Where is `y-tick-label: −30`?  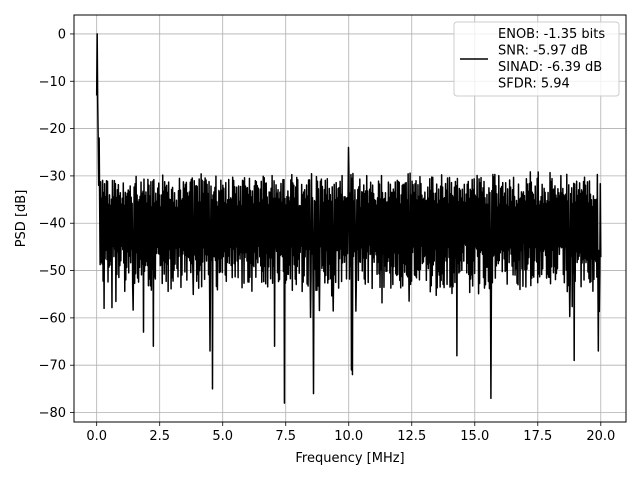
y-tick-label: −30 is located at coordinates (52, 176).